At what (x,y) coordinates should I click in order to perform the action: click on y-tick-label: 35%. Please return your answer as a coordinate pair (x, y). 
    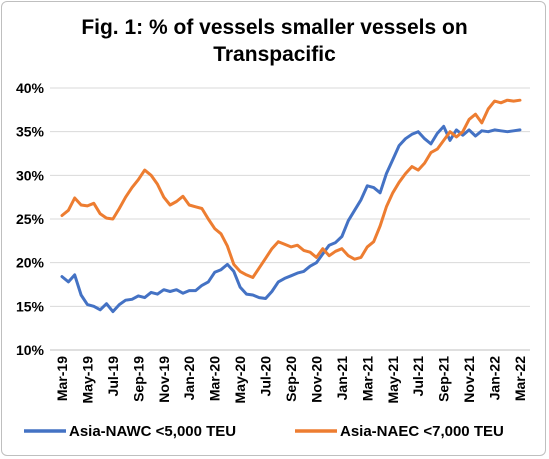
    Looking at the image, I should click on (30, 132).